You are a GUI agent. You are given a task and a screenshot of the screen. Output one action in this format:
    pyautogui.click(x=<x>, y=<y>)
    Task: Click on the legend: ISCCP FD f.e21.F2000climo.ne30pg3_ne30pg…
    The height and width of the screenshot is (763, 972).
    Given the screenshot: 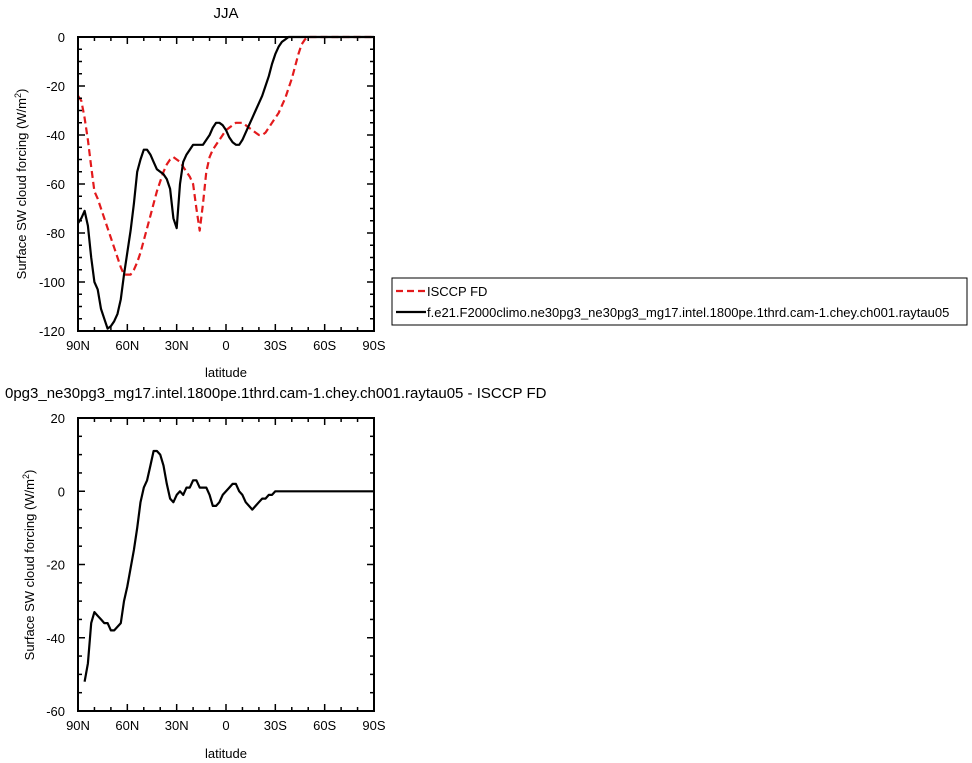 What is the action you would take?
    pyautogui.click(x=679, y=301)
    